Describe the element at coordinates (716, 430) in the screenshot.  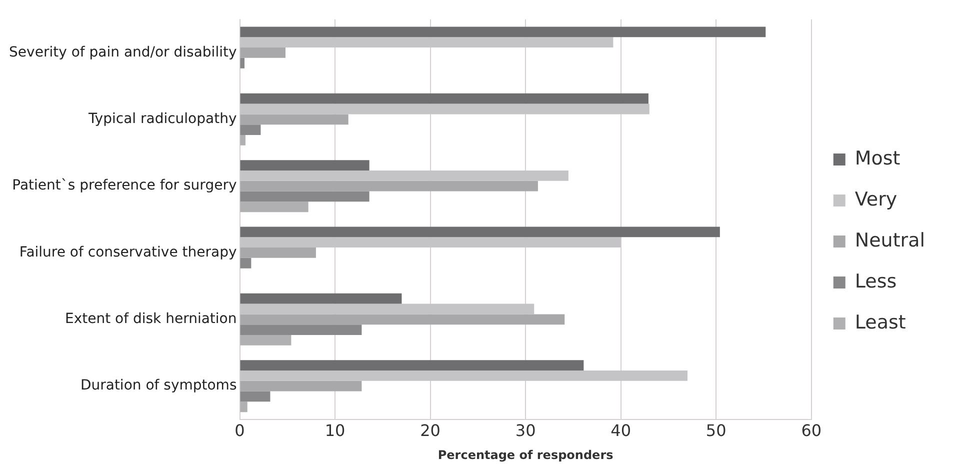
I see `x-tick-label: 50` at that location.